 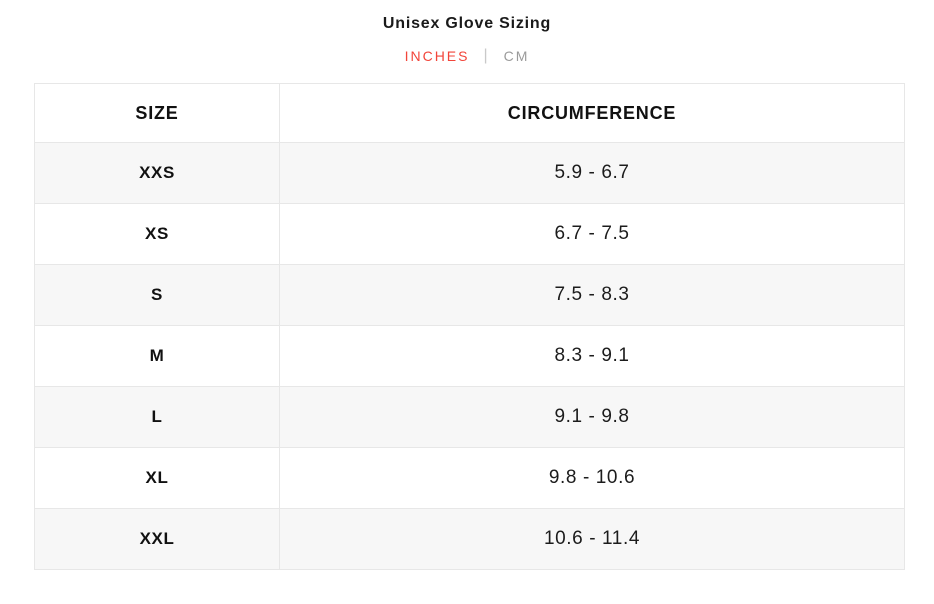 I want to click on circumference-cell: 6.7 - 7.5, so click(x=592, y=234).